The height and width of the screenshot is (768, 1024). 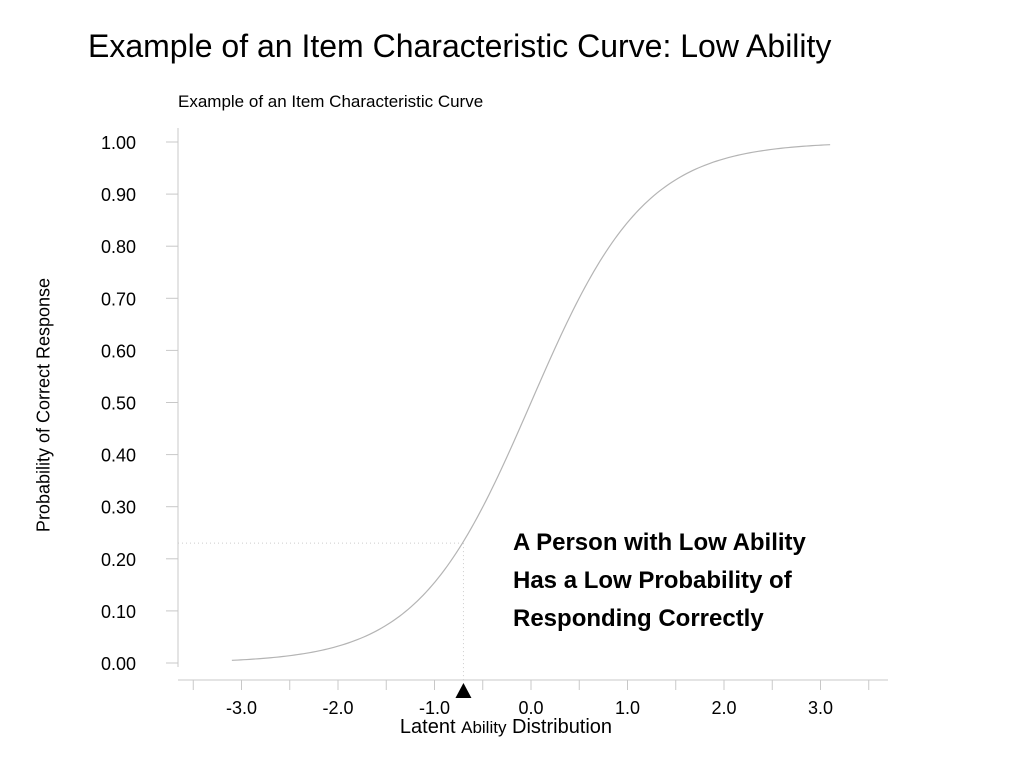 I want to click on y-tick-label: 0.70, so click(x=118, y=299).